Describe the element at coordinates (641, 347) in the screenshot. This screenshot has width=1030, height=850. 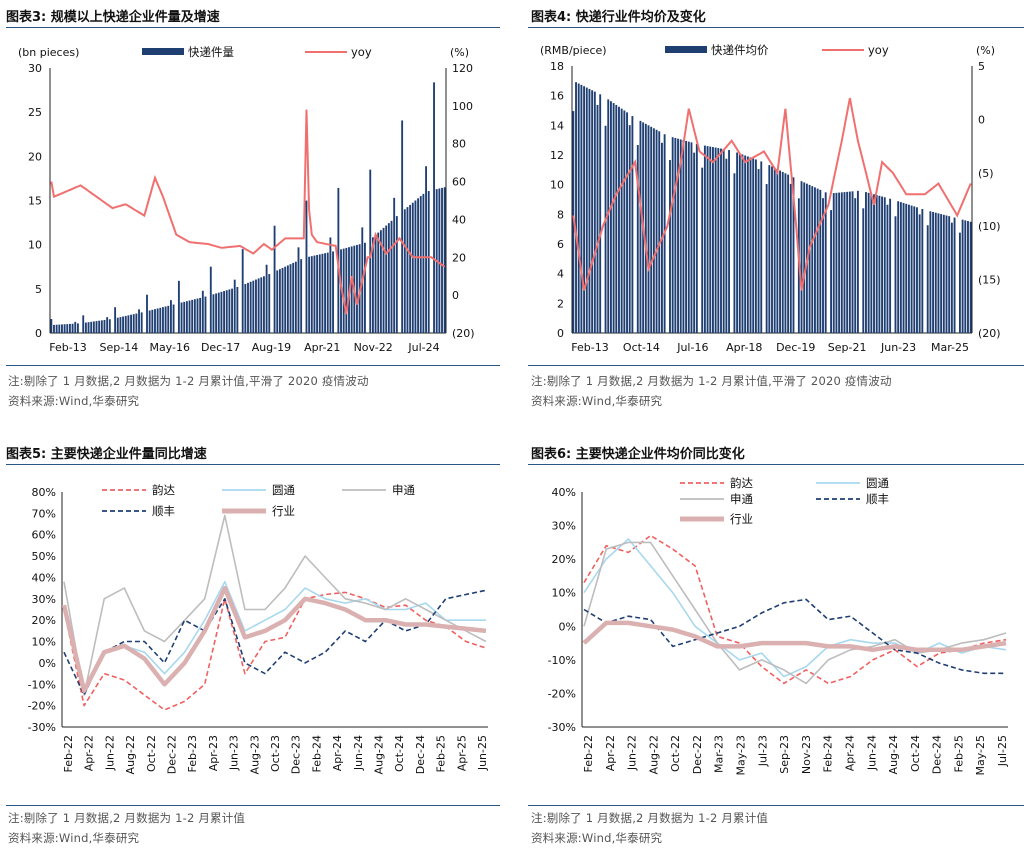
I see `c4-x-tick: Oct-14` at that location.